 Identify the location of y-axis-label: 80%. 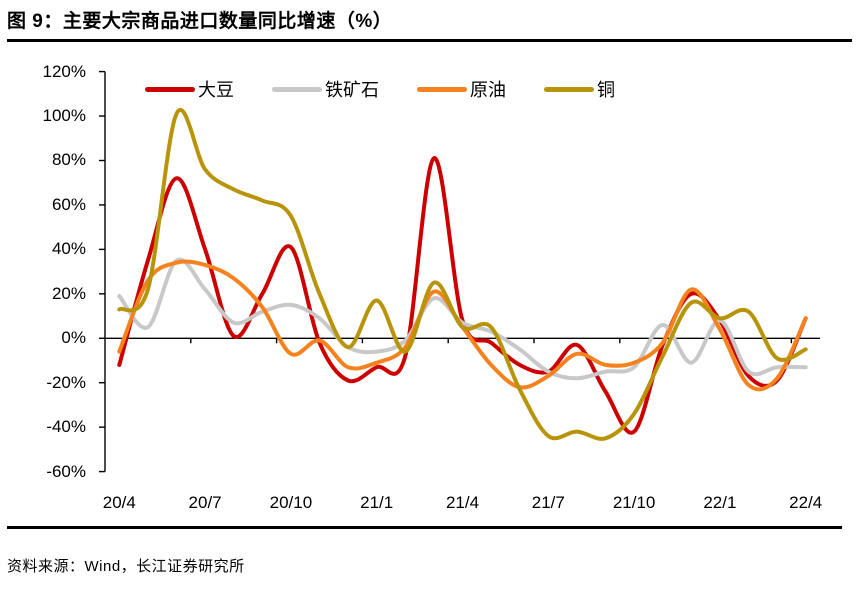
(68, 160).